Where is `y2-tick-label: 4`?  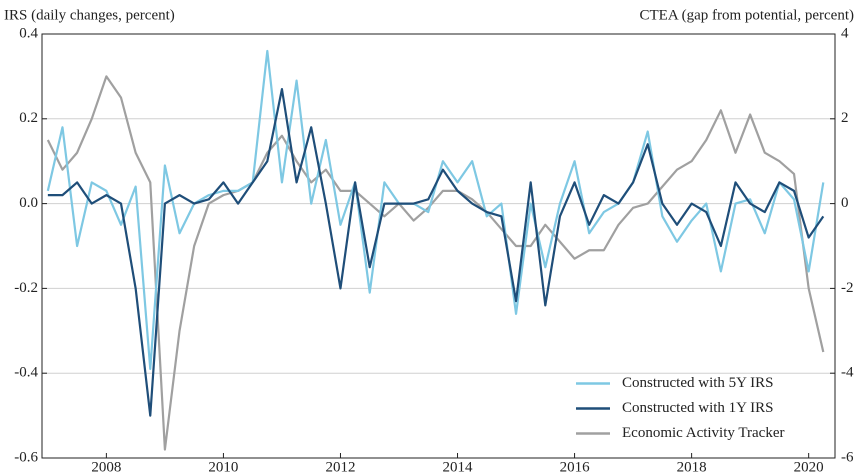 y2-tick-label: 4 is located at coordinates (845, 33).